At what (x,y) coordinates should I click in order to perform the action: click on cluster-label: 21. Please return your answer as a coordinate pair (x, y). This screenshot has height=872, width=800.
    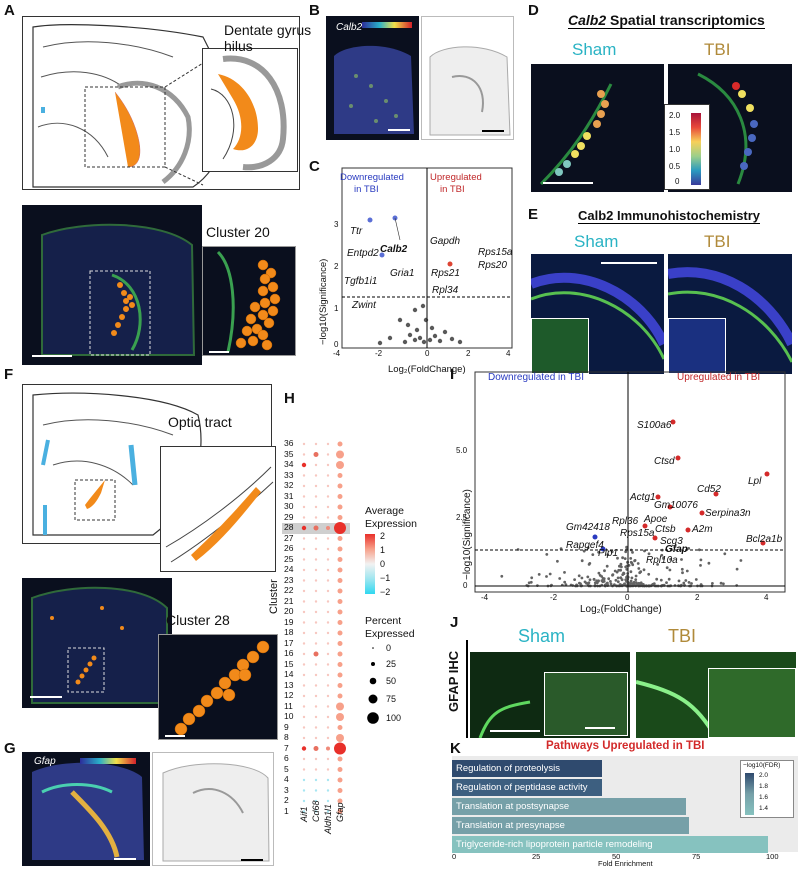
    Looking at the image, I should click on (289, 600).